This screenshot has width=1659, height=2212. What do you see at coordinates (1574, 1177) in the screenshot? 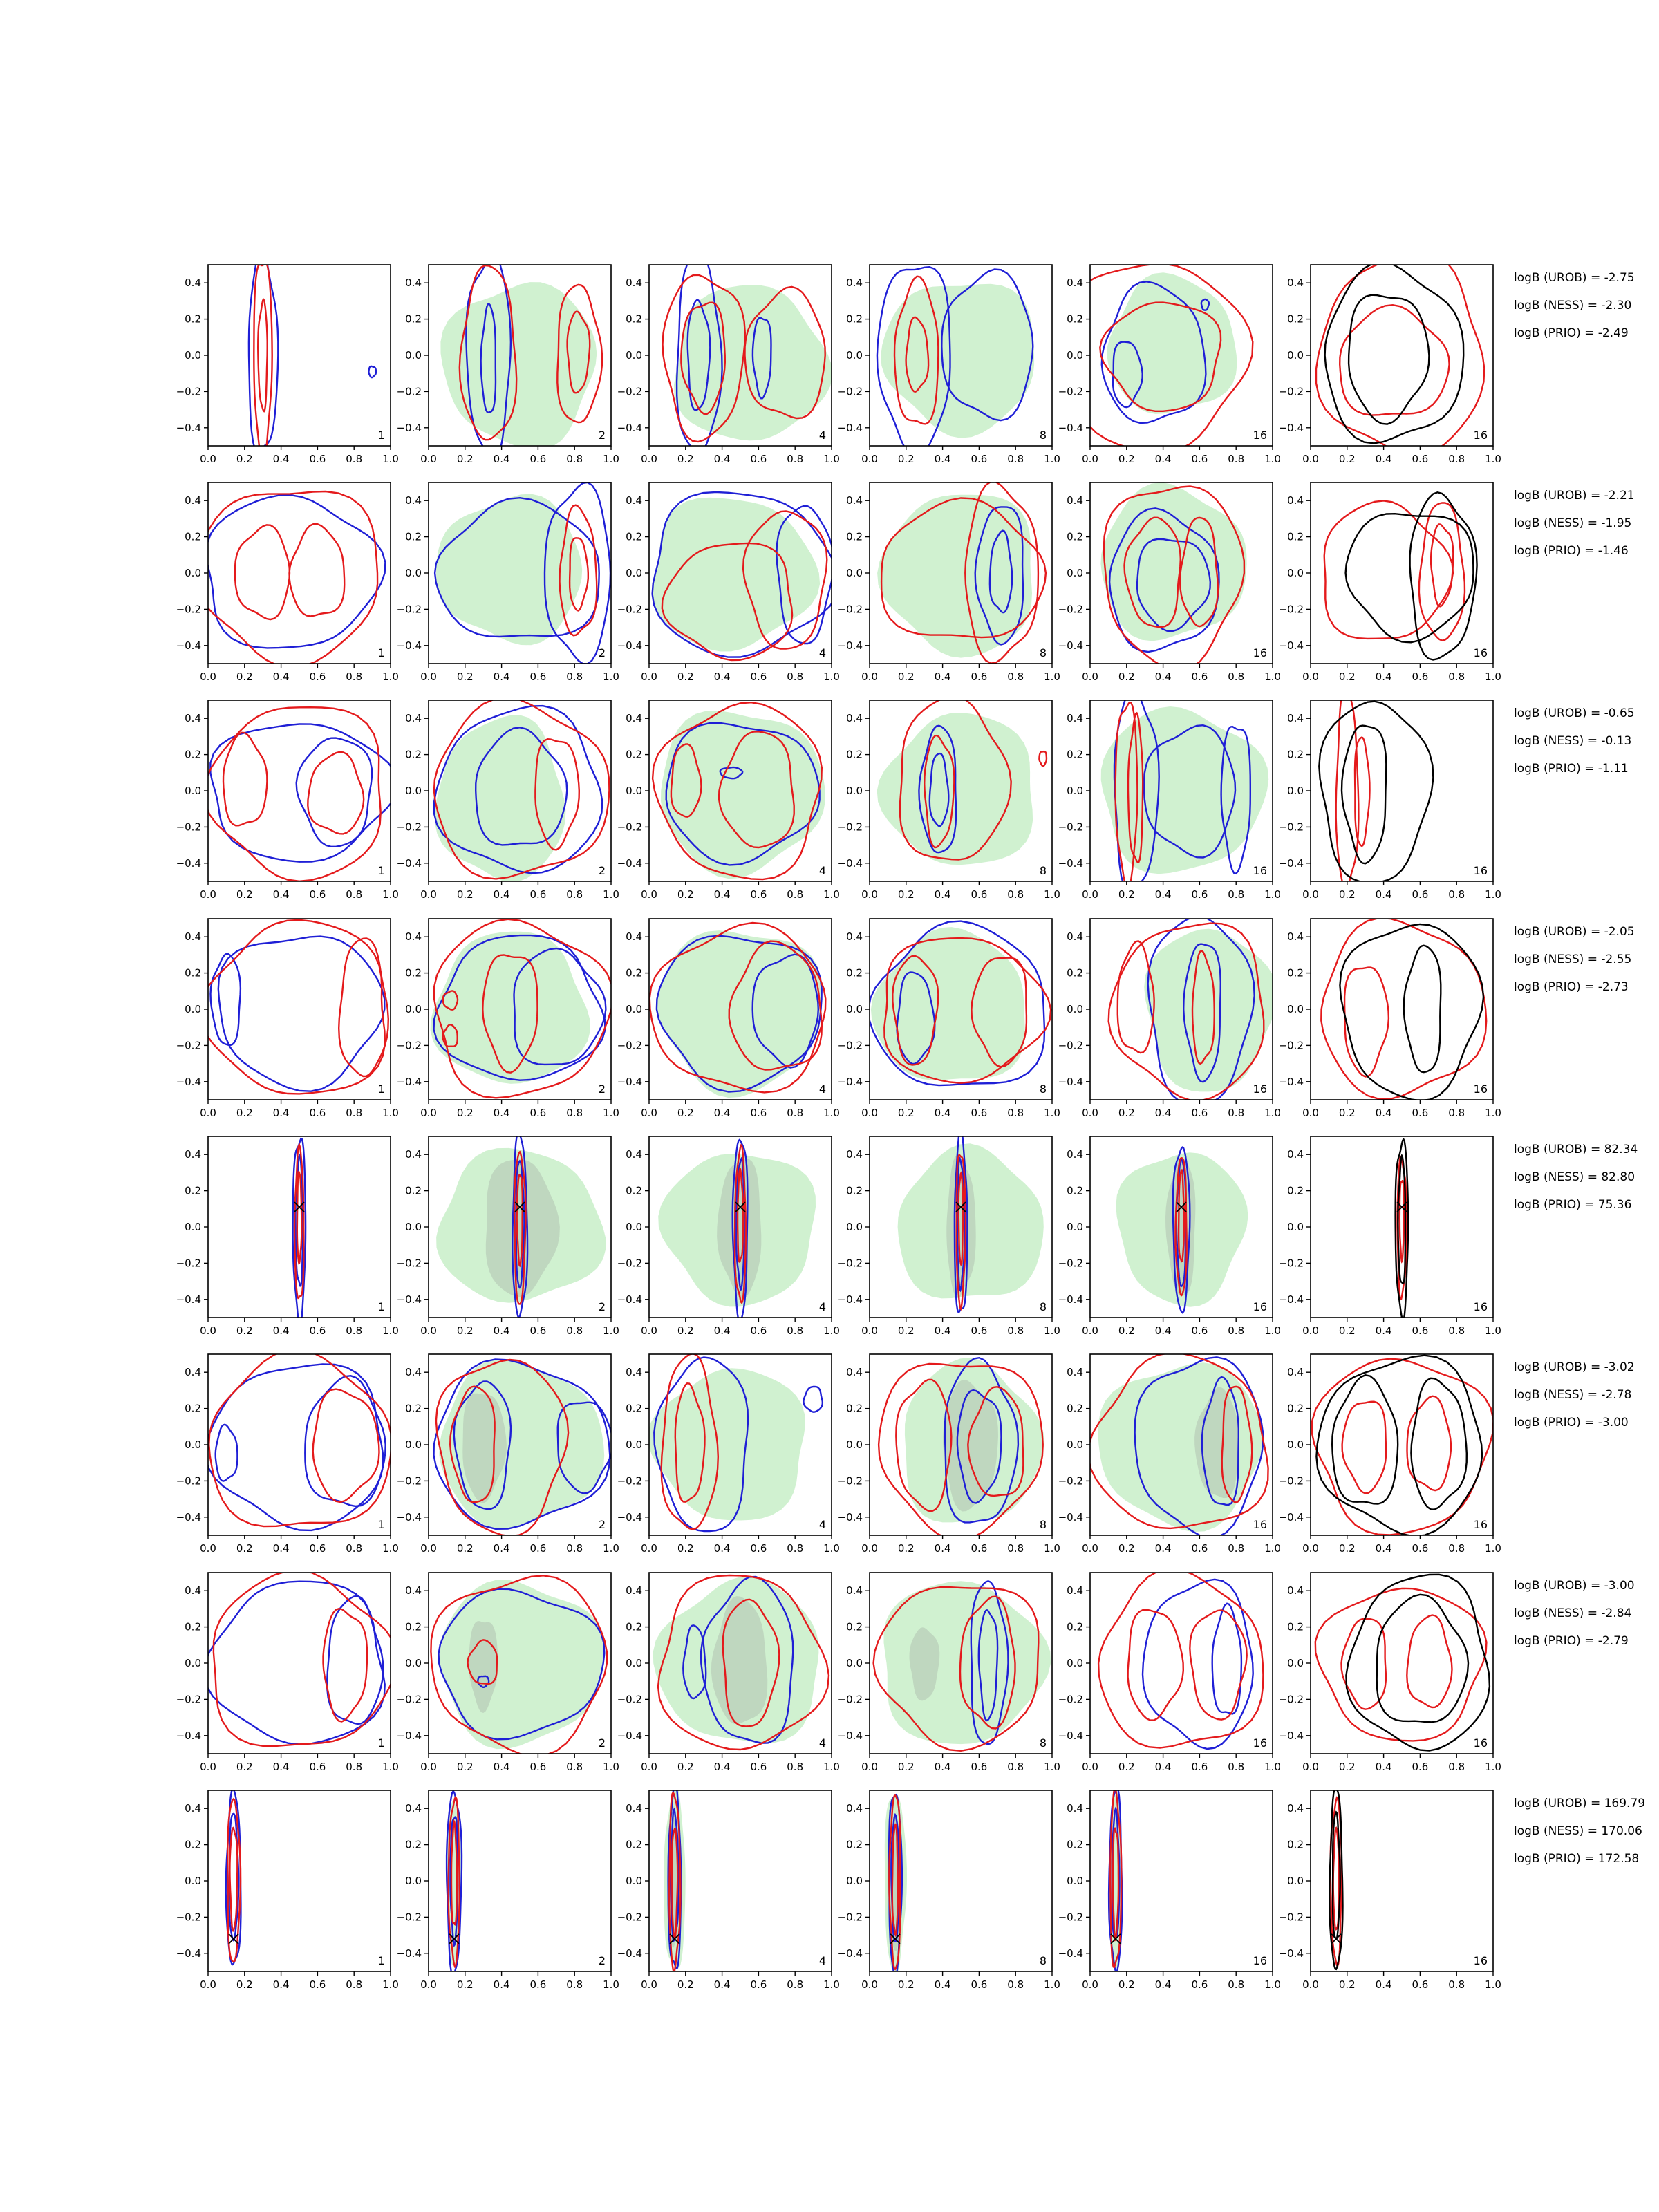
I see `logb-note: logB (NESS) = 82.80` at bounding box center [1574, 1177].